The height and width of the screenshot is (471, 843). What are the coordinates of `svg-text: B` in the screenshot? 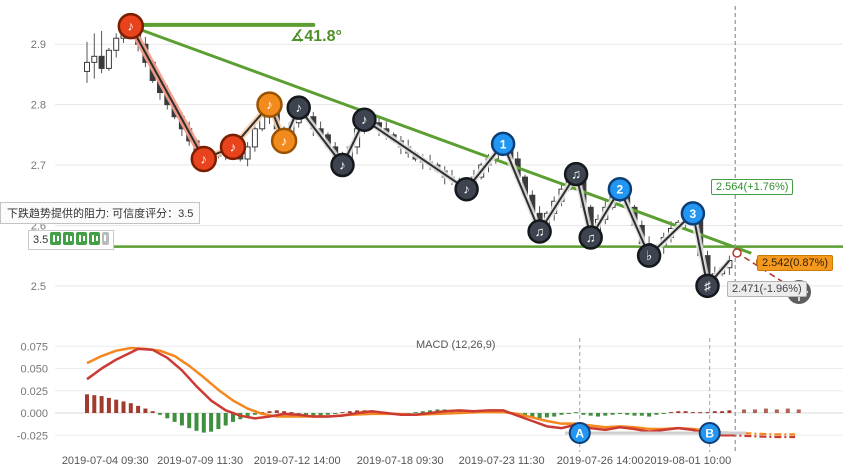 It's located at (709, 434).